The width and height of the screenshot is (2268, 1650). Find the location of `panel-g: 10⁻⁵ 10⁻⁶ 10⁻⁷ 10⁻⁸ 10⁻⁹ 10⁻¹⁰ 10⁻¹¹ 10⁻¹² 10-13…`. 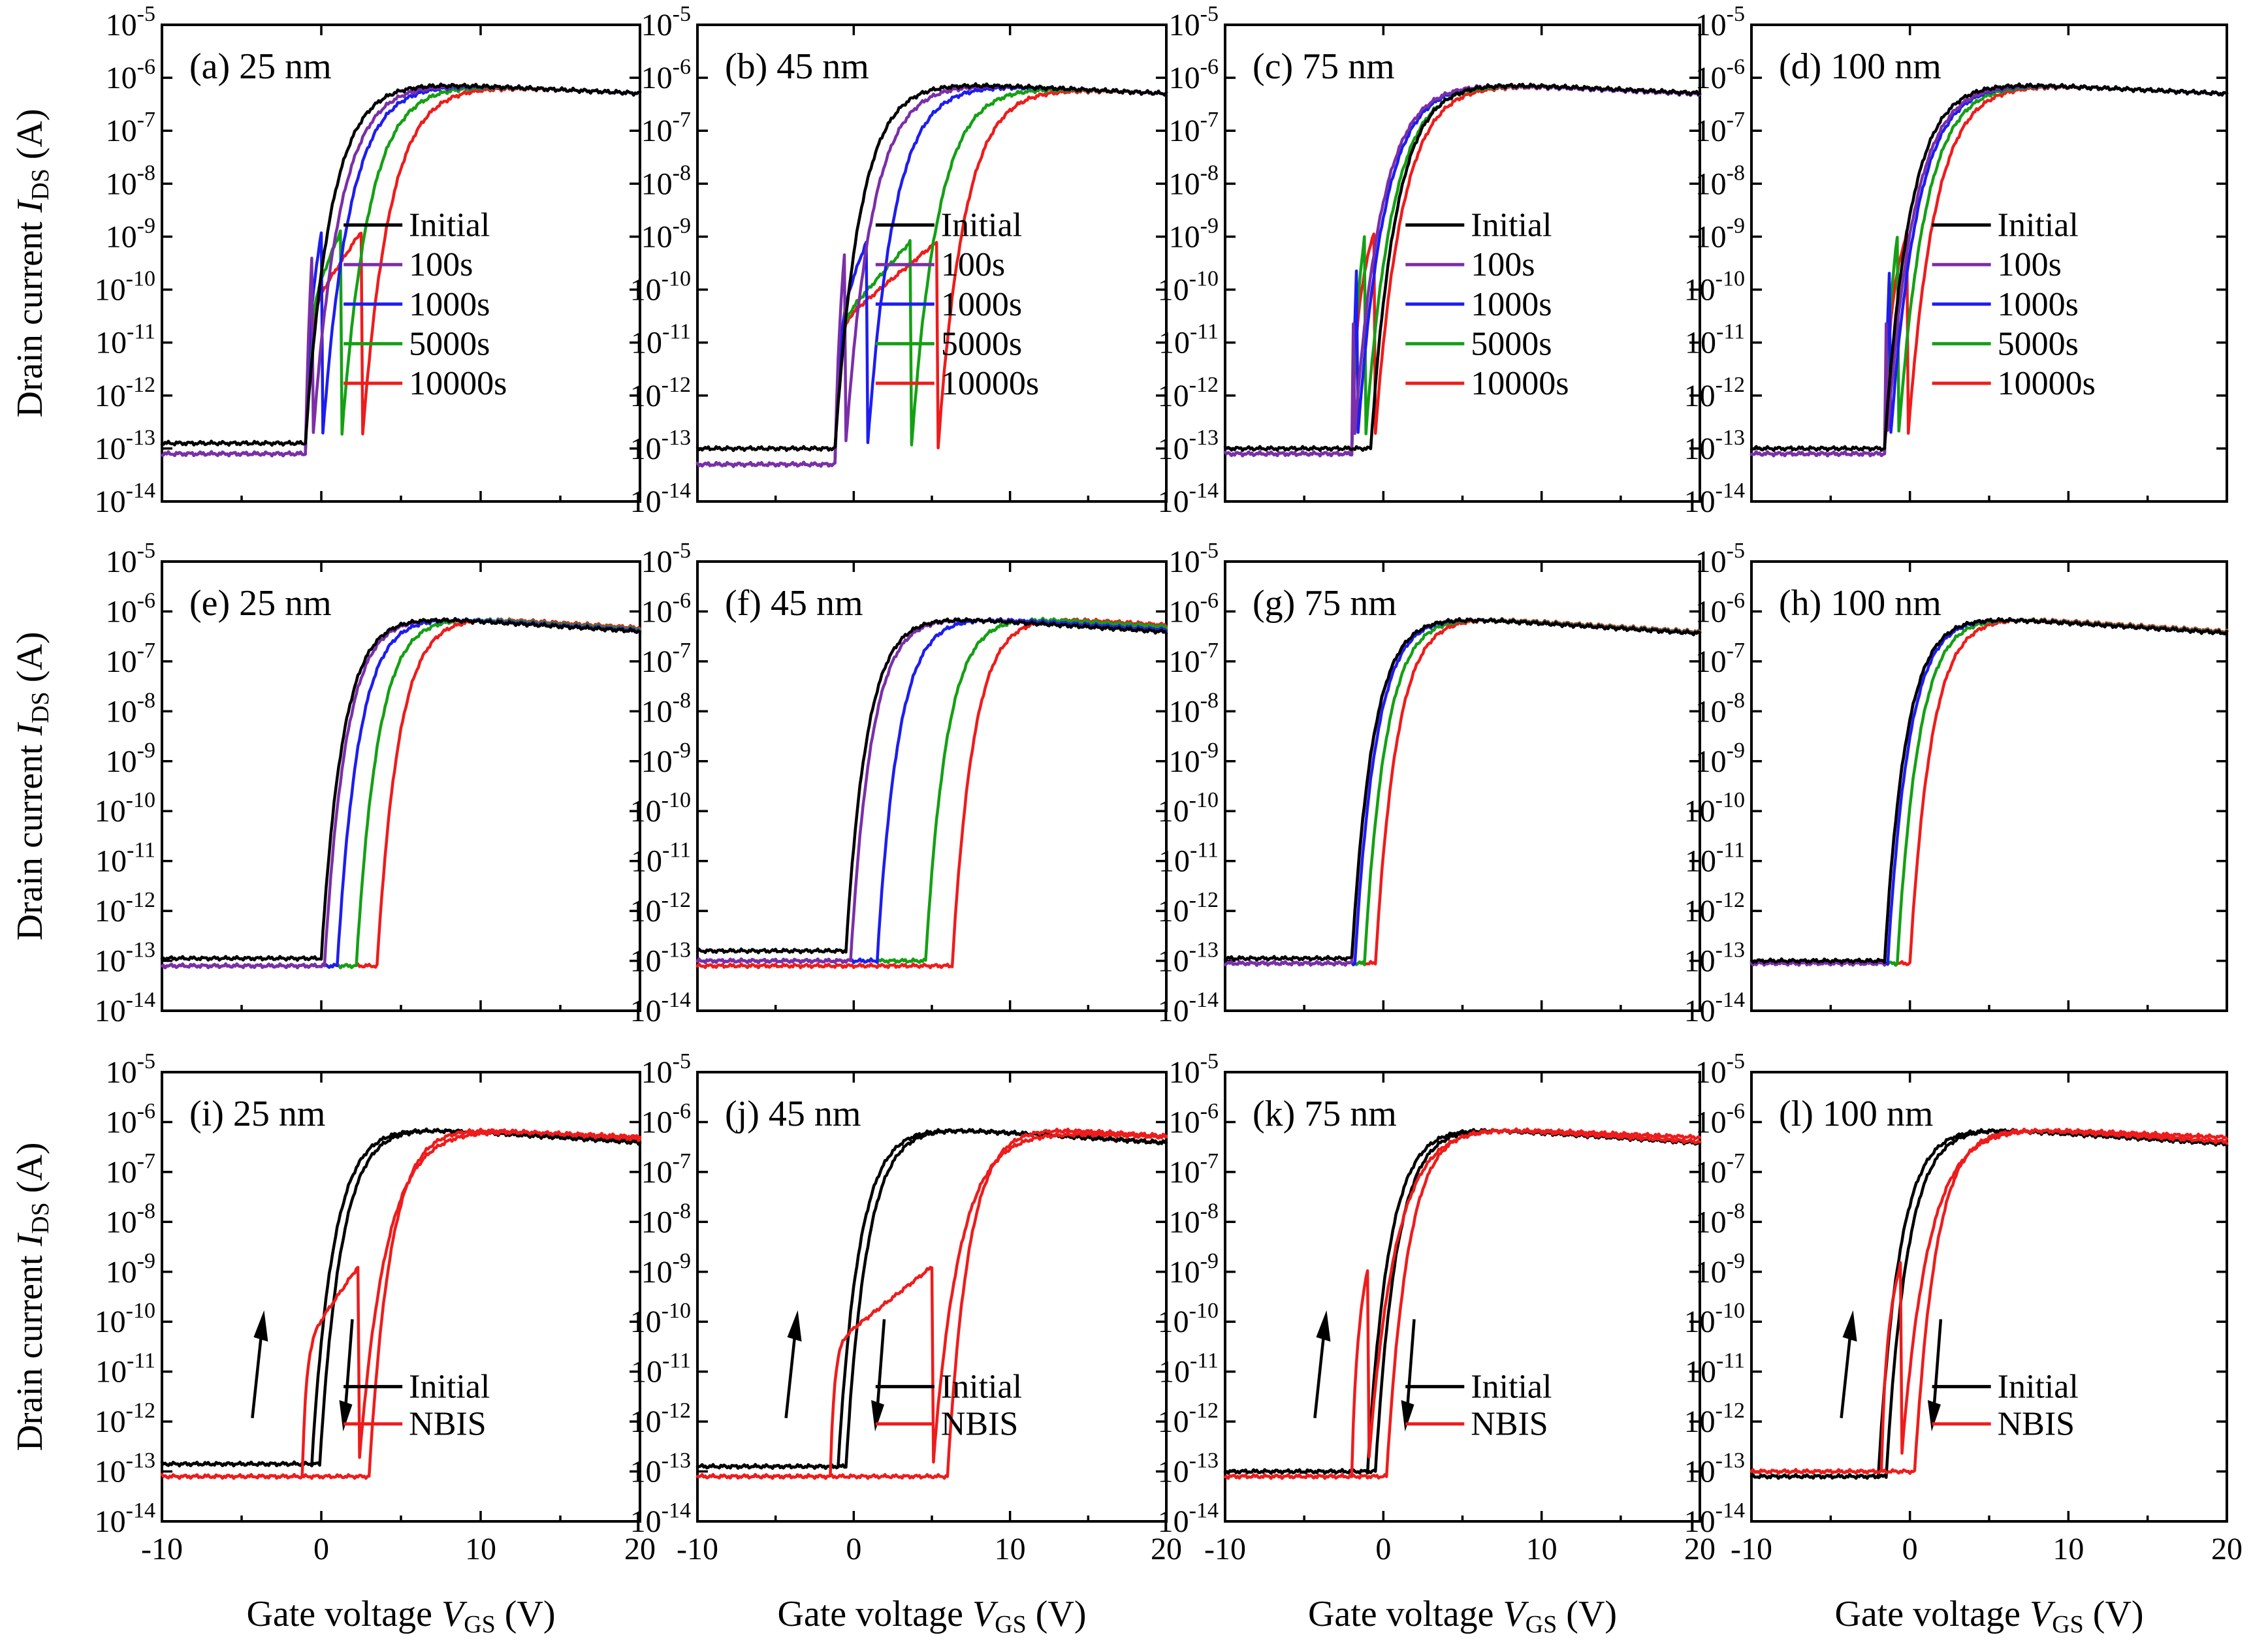

panel-g: 10⁻⁵ 10⁻⁶ 10⁻⁷ 10⁻⁸ 10⁻⁹ 10⁻¹⁰ 10⁻¹¹ 10⁻¹² 10-13… is located at coordinates (1430, 783).